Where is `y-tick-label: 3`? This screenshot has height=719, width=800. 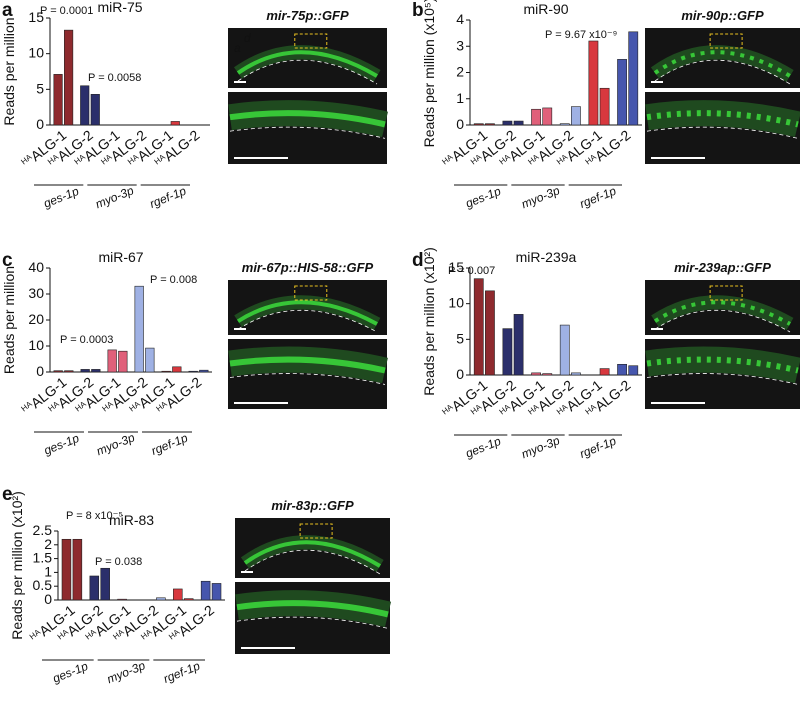 y-tick-label: 3 is located at coordinates (460, 45).